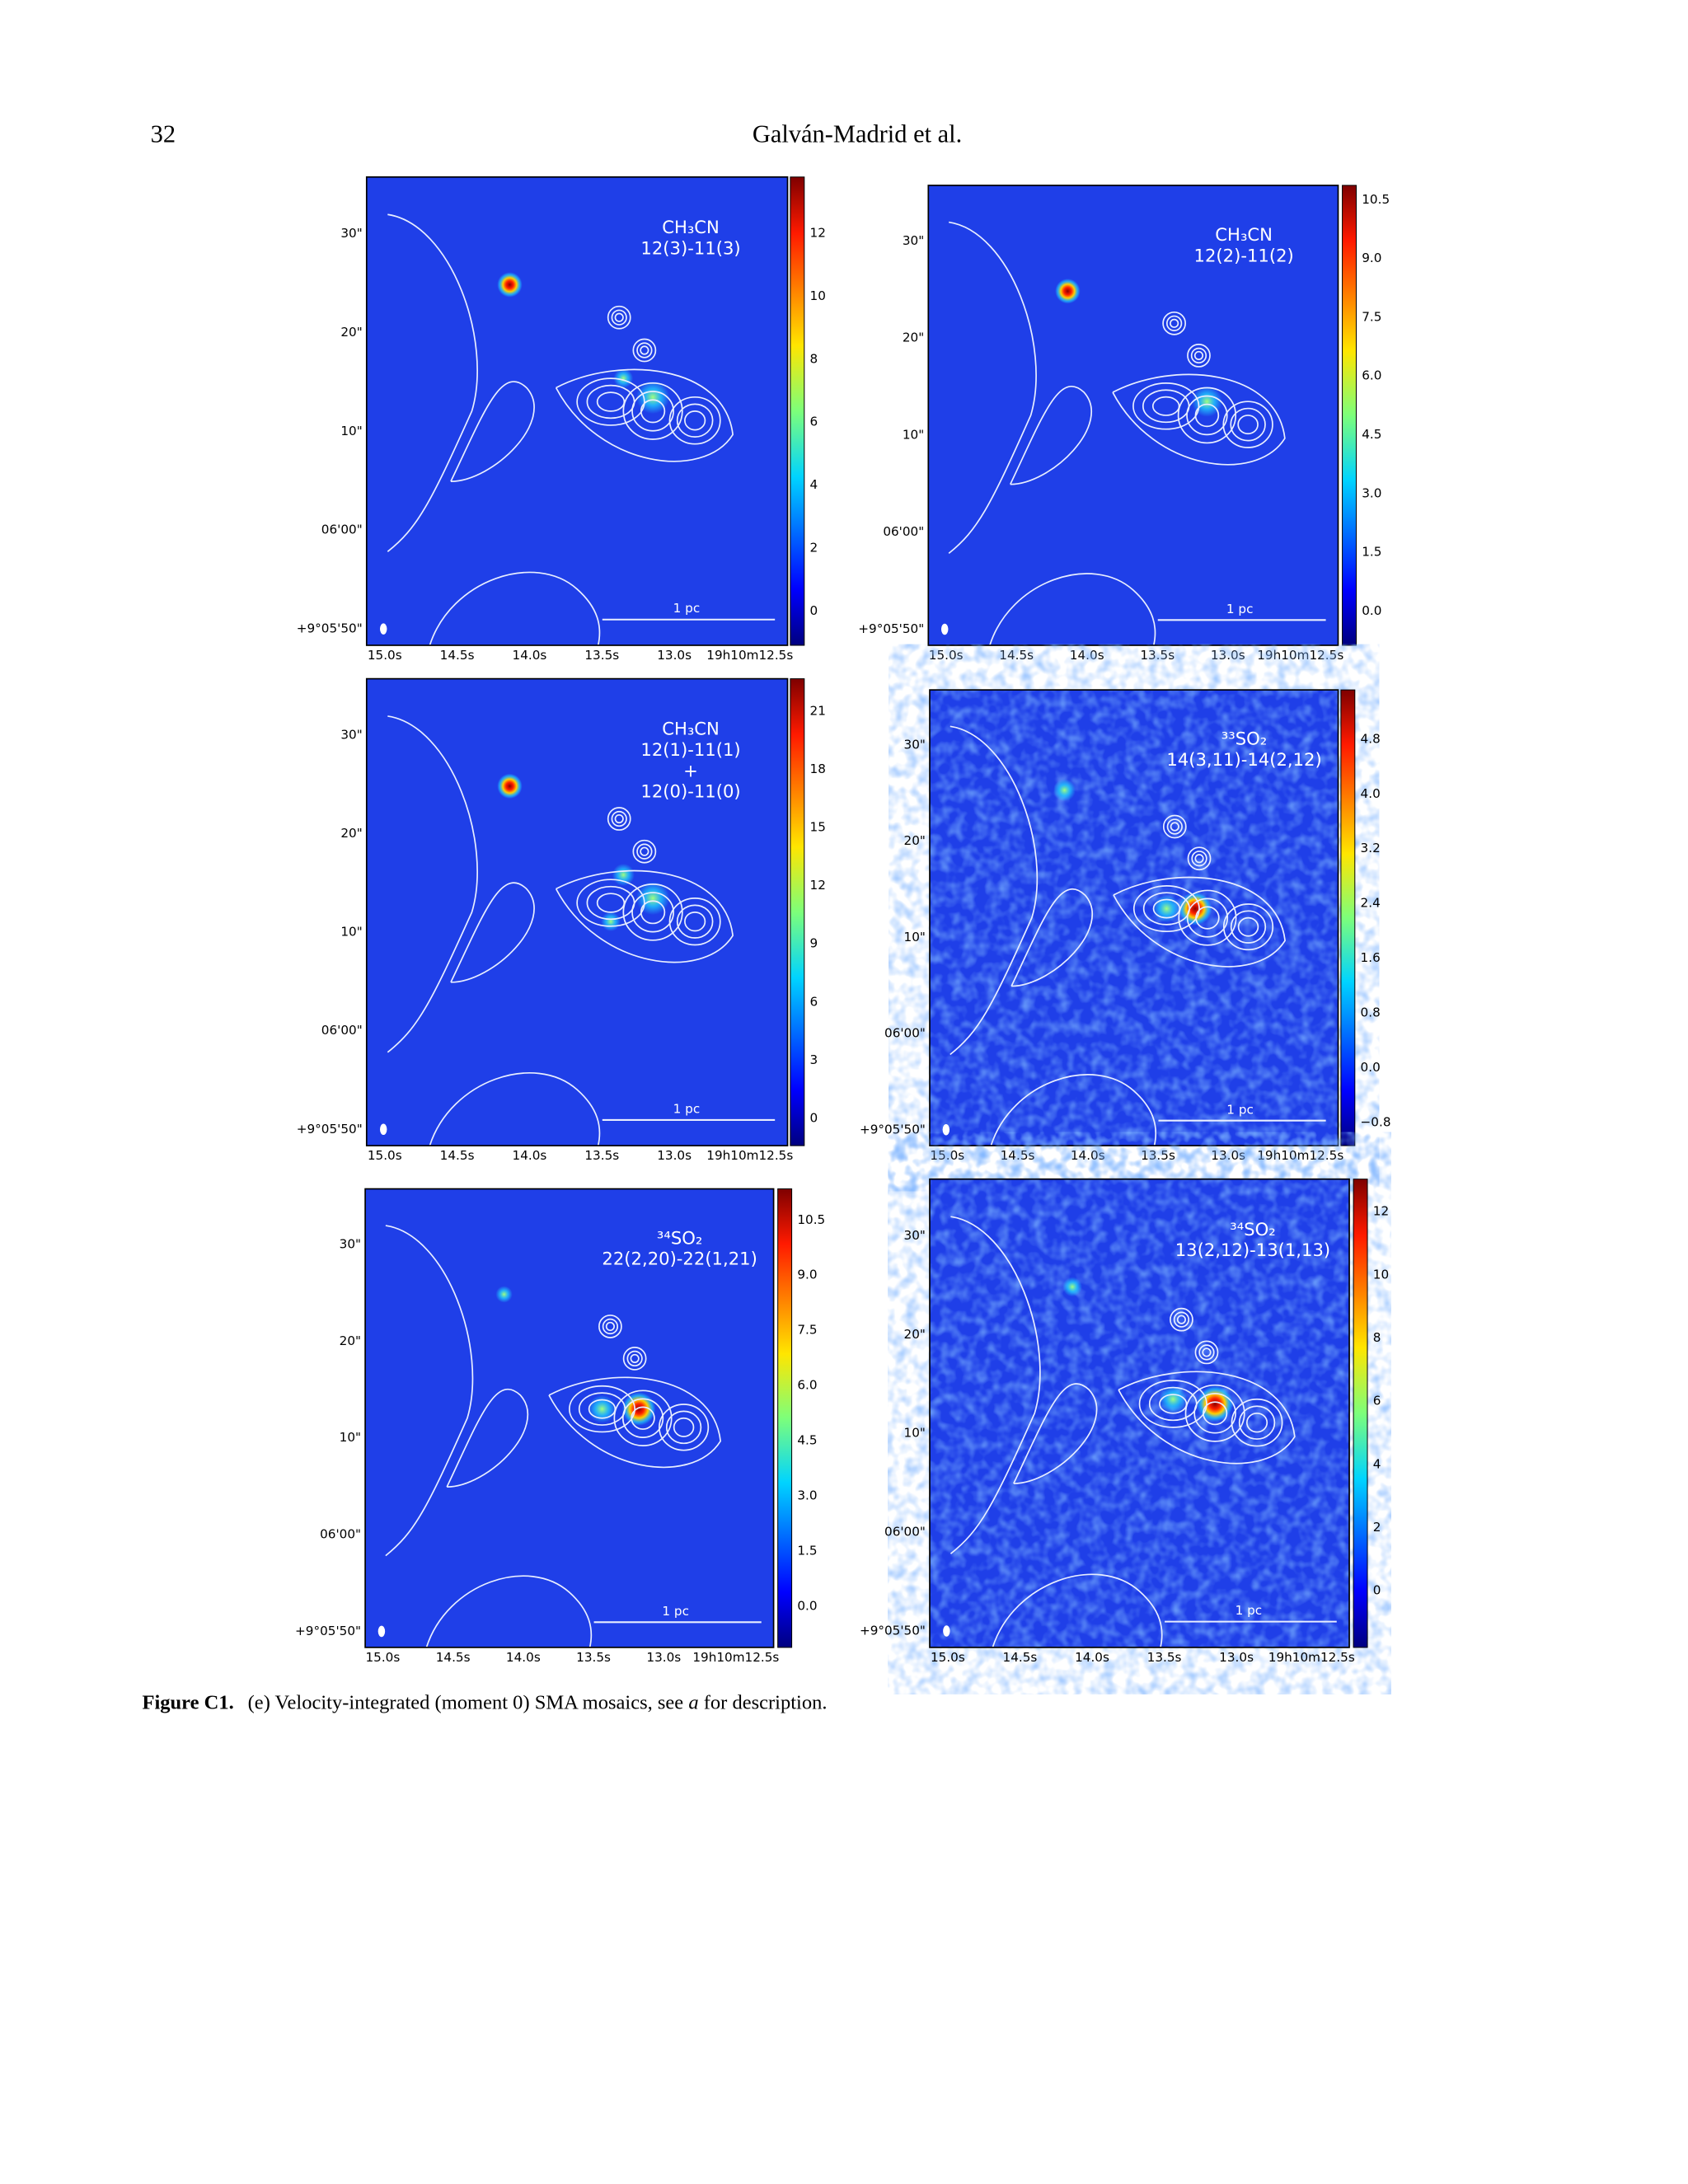  I want to click on transition-label: +, so click(691, 770).